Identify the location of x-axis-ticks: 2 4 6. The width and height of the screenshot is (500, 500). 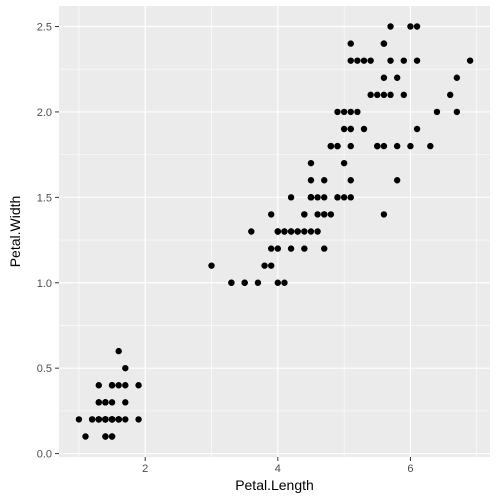
(277, 466).